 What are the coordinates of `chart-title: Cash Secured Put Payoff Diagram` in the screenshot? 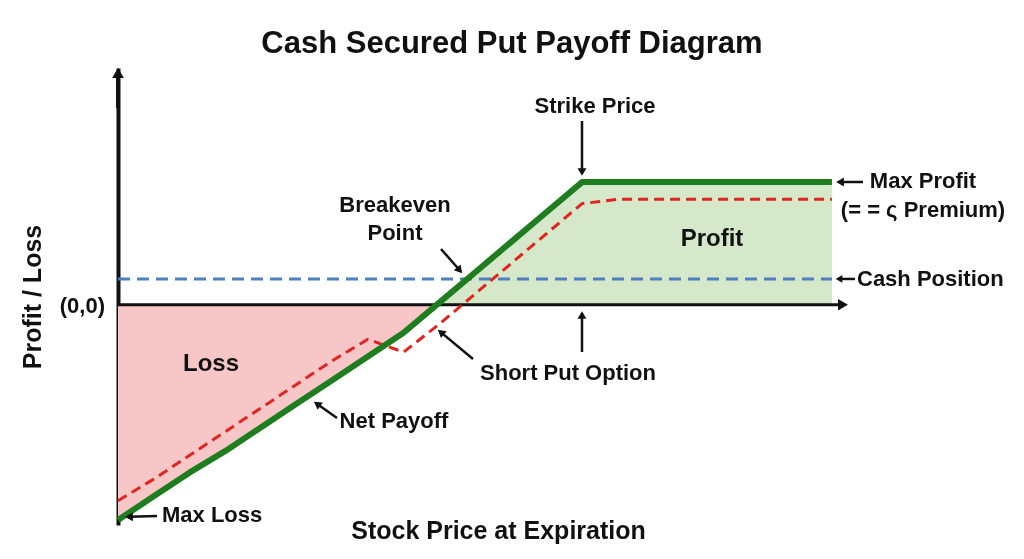 It's located at (512, 42).